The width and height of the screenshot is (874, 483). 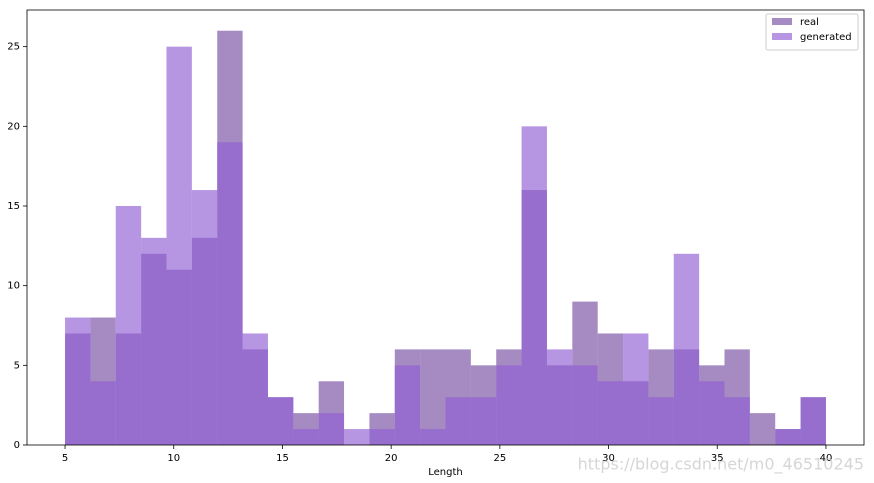 I want to click on y-tick-label: 25, so click(x=13, y=47).